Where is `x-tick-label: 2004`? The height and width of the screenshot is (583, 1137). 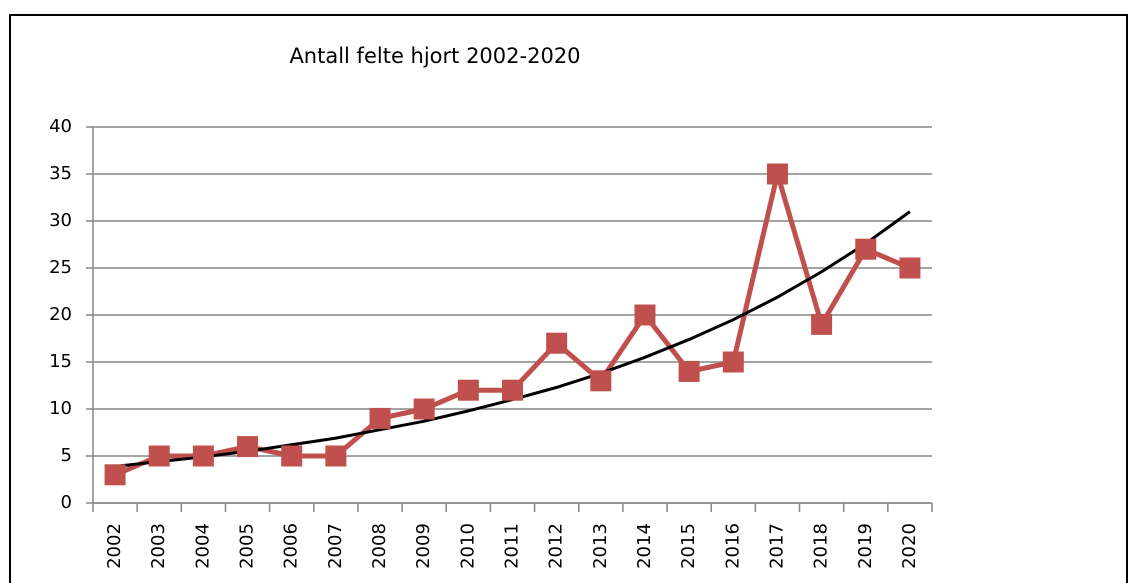
x-tick-label: 2004 is located at coordinates (202, 546).